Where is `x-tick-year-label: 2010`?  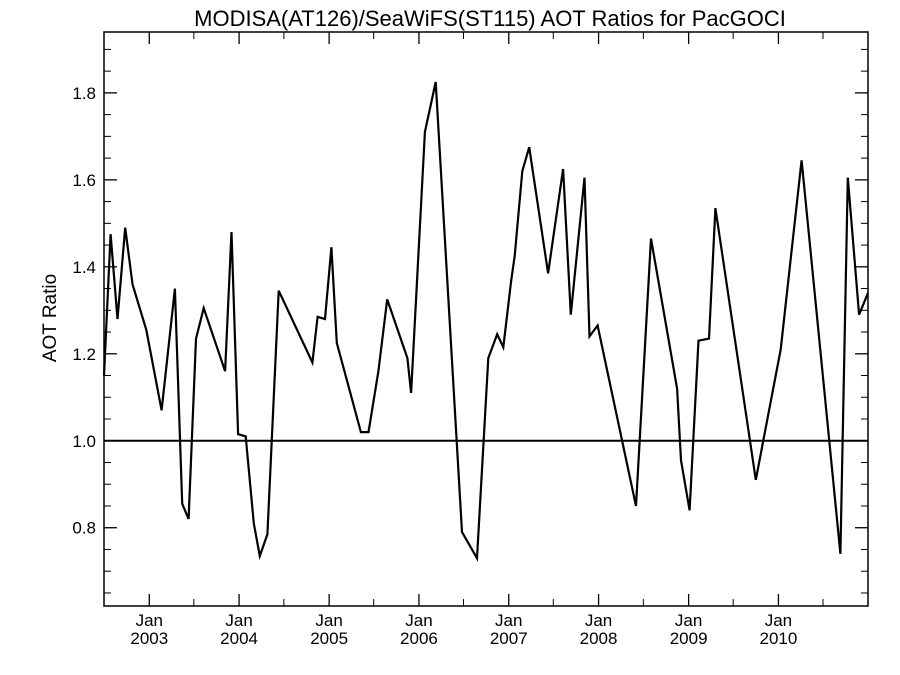 x-tick-year-label: 2010 is located at coordinates (779, 638).